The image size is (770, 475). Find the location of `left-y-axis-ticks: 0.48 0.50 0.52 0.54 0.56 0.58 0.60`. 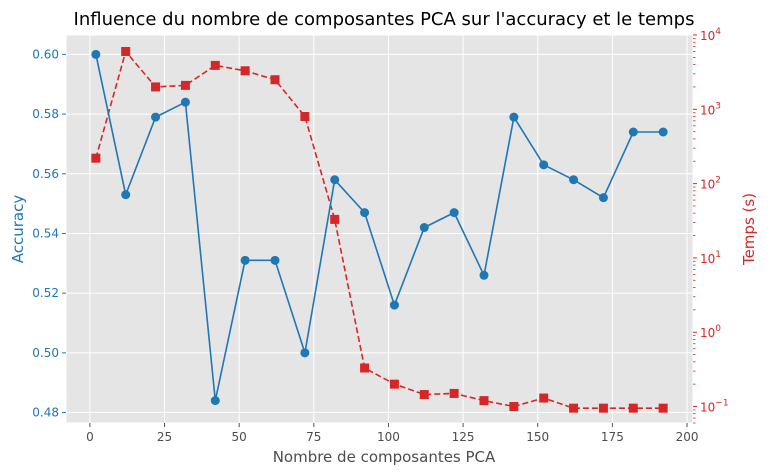

left-y-axis-ticks: 0.48 0.50 0.52 0.54 0.56 0.58 0.60 is located at coordinates (49, 233).